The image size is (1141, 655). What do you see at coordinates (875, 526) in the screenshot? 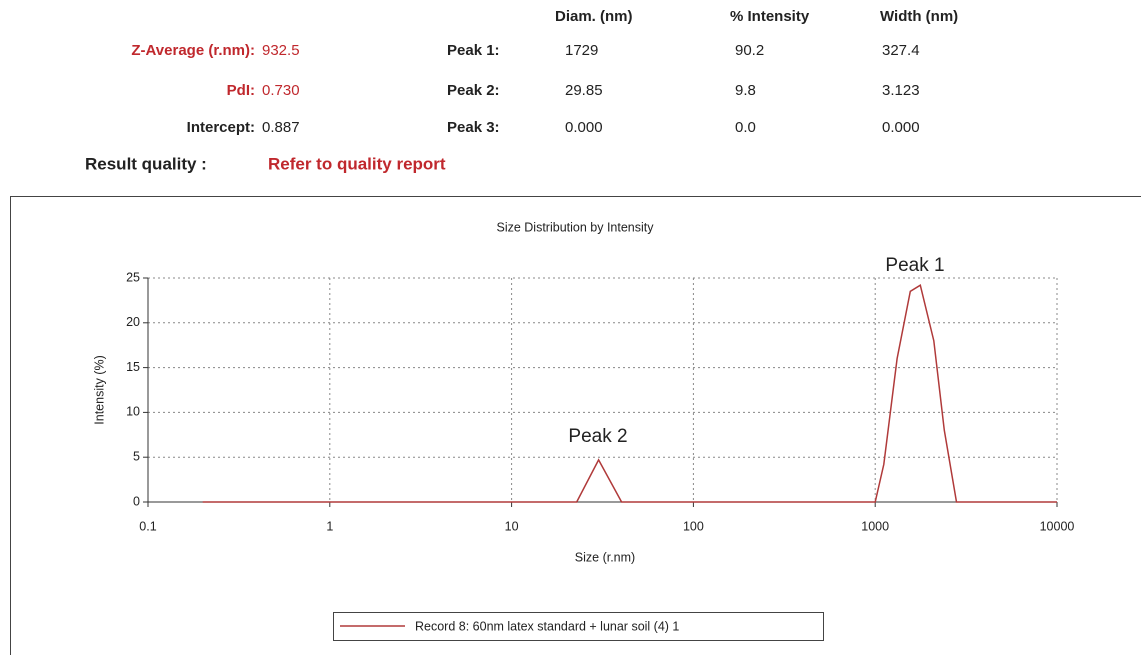
I see `x-tick-label: 1000` at bounding box center [875, 526].